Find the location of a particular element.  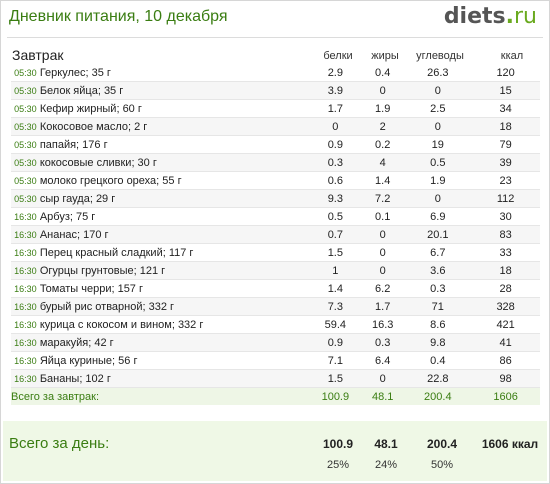

day-protein: 100.9 is located at coordinates (338, 444).